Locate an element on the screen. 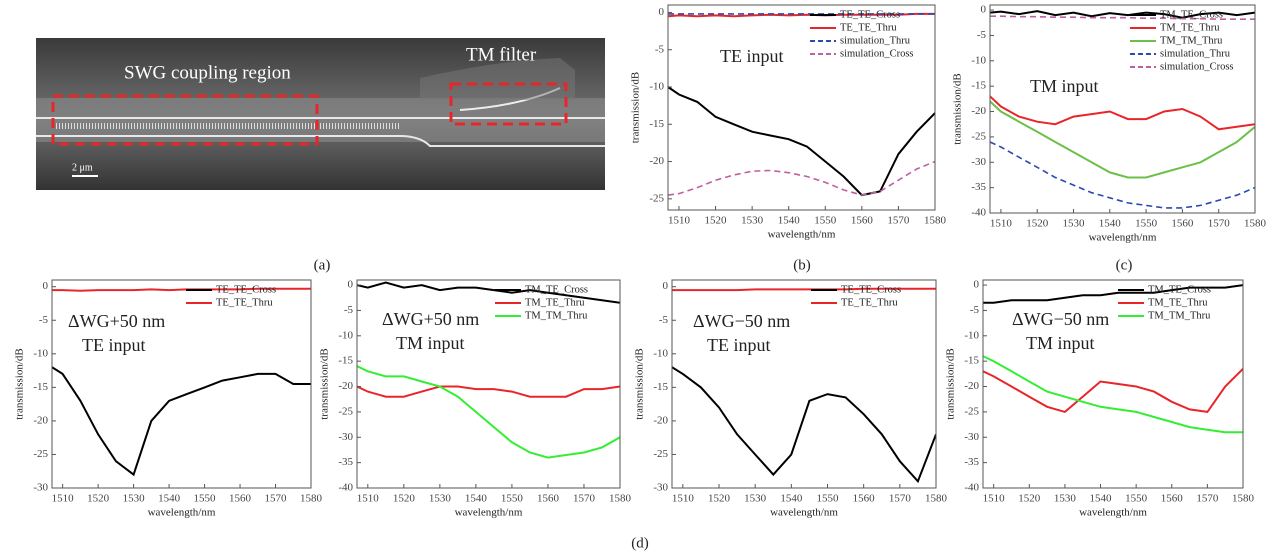 This screenshot has height=556, width=1279. filter-region is located at coordinates (497, 79).